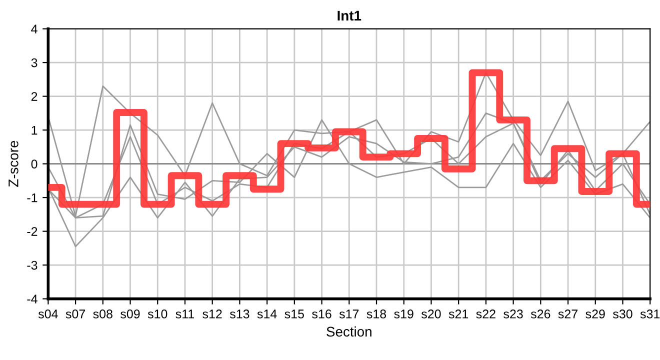 This screenshot has height=360, width=660. What do you see at coordinates (267, 314) in the screenshot?
I see `x-tick-label: s14` at bounding box center [267, 314].